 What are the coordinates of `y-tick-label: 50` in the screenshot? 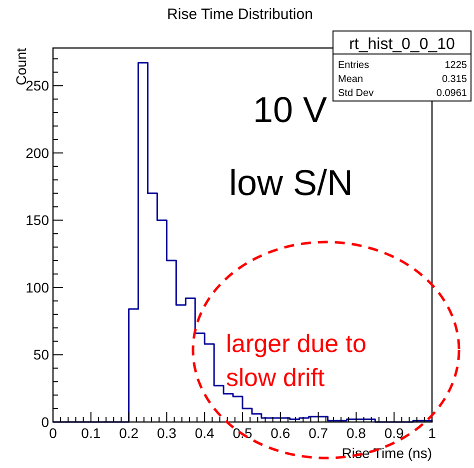 It's located at (41, 354).